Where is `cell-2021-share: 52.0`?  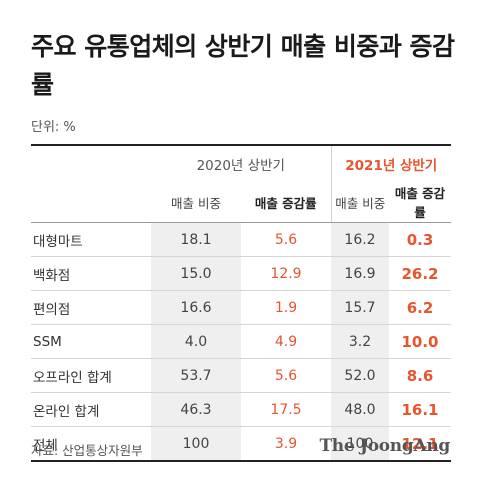
cell-2021-share: 52.0 is located at coordinates (360, 375).